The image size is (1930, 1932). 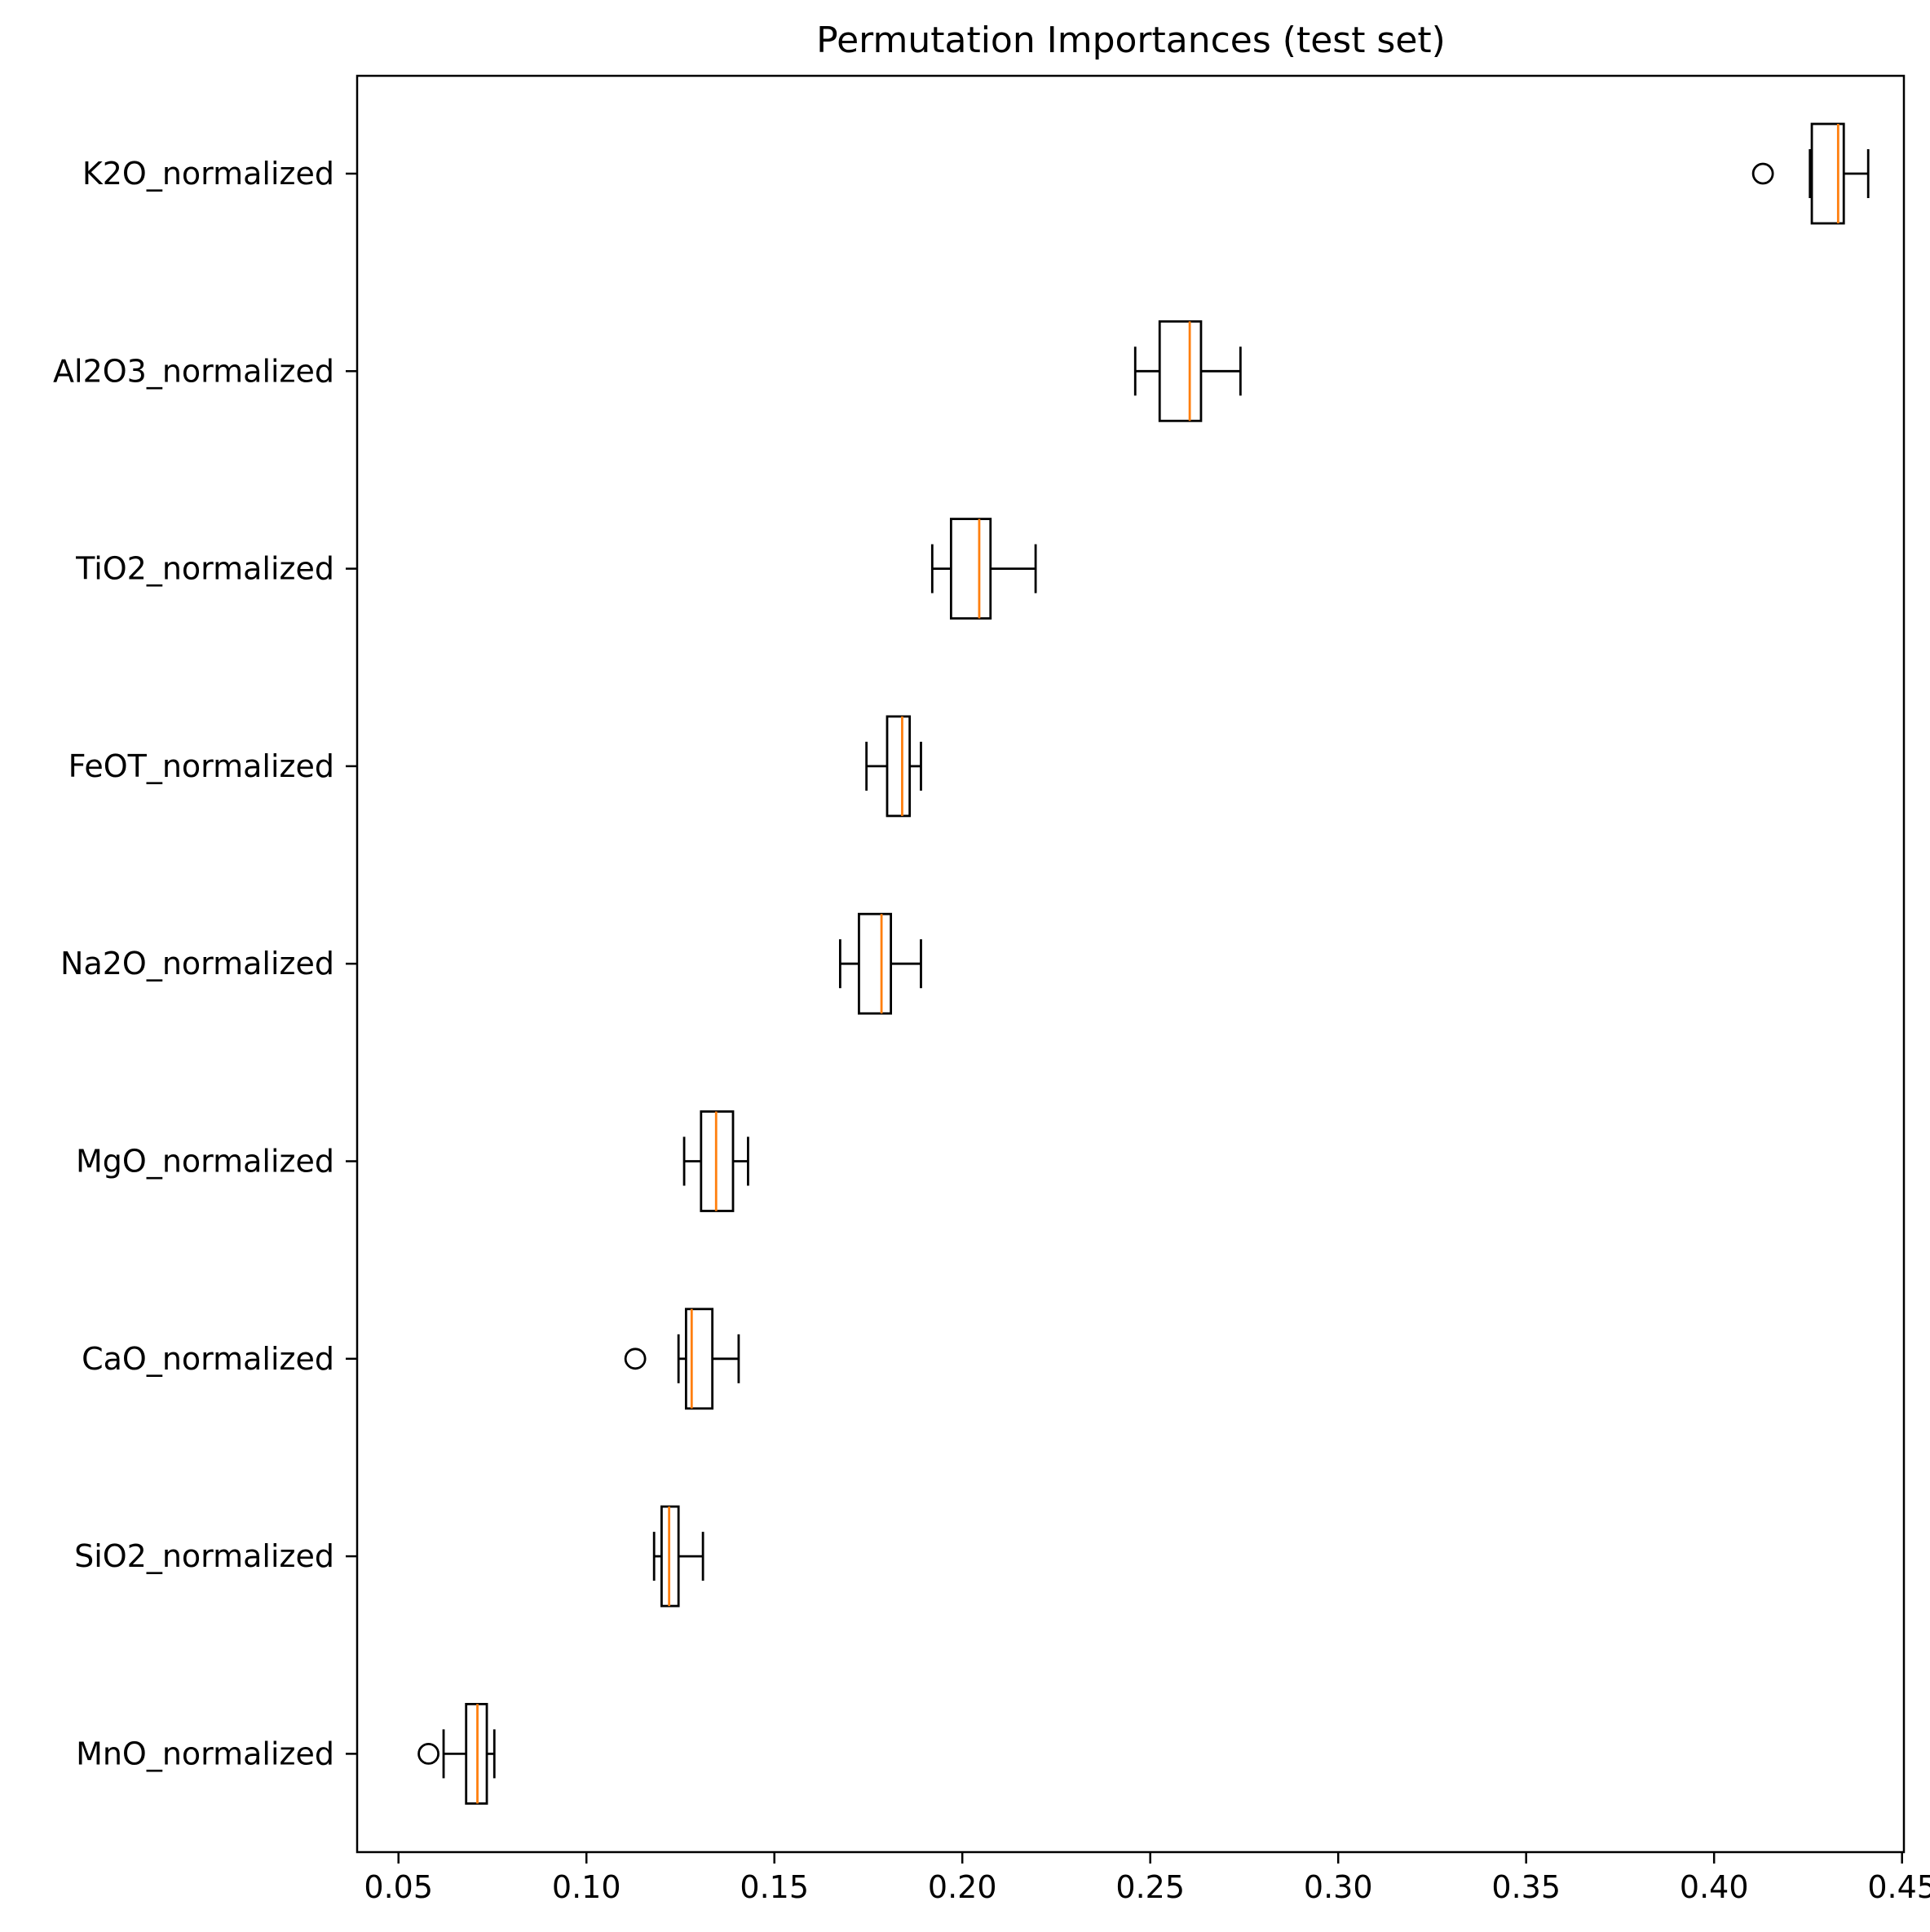 I want to click on xtick-label: 0.30, so click(x=1338, y=1887).